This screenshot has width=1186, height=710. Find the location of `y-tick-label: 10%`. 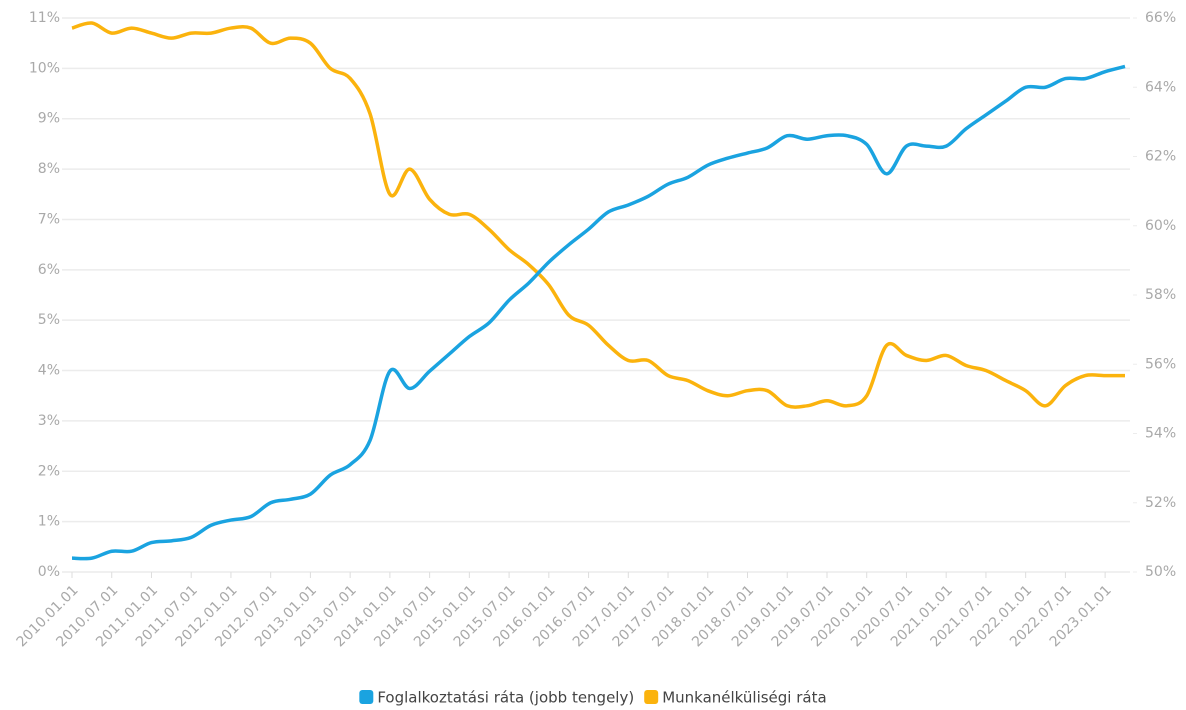

y-tick-label: 10% is located at coordinates (44, 68).